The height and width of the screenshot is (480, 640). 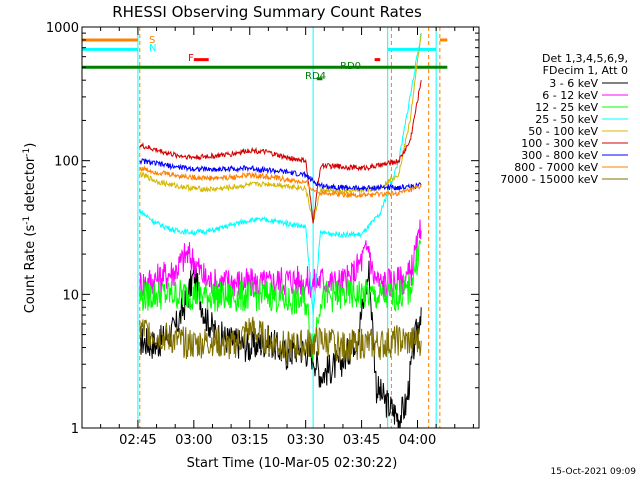 What do you see at coordinates (315, 76) in the screenshot?
I see `flag-label: RD4` at bounding box center [315, 76].